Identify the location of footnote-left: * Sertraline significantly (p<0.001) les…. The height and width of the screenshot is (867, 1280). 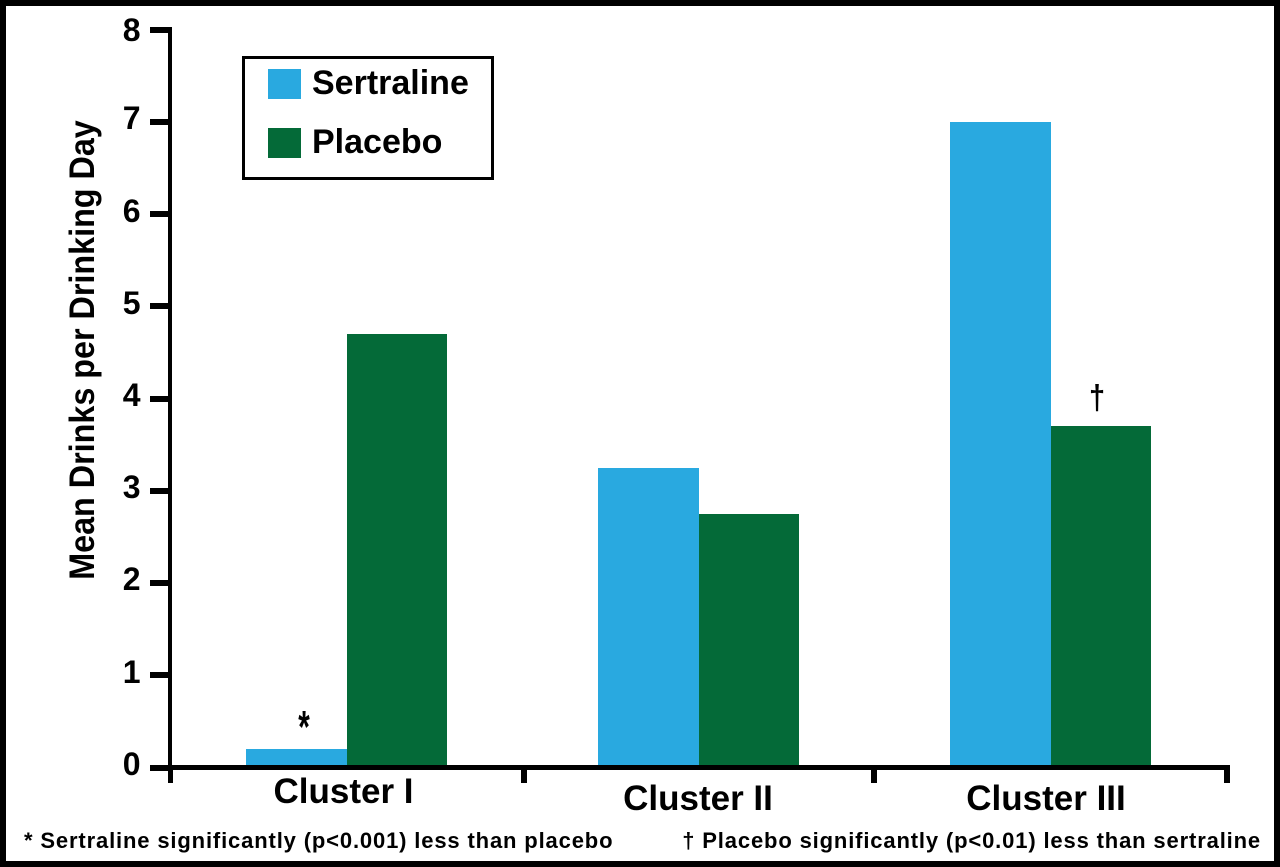
(319, 840).